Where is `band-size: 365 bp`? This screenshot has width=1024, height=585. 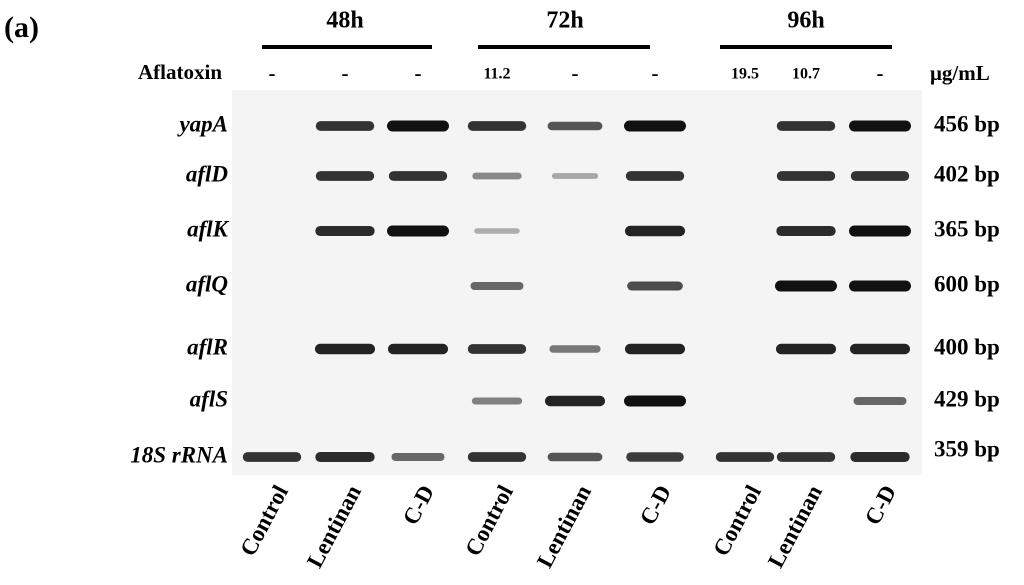
band-size: 365 bp is located at coordinates (967, 228).